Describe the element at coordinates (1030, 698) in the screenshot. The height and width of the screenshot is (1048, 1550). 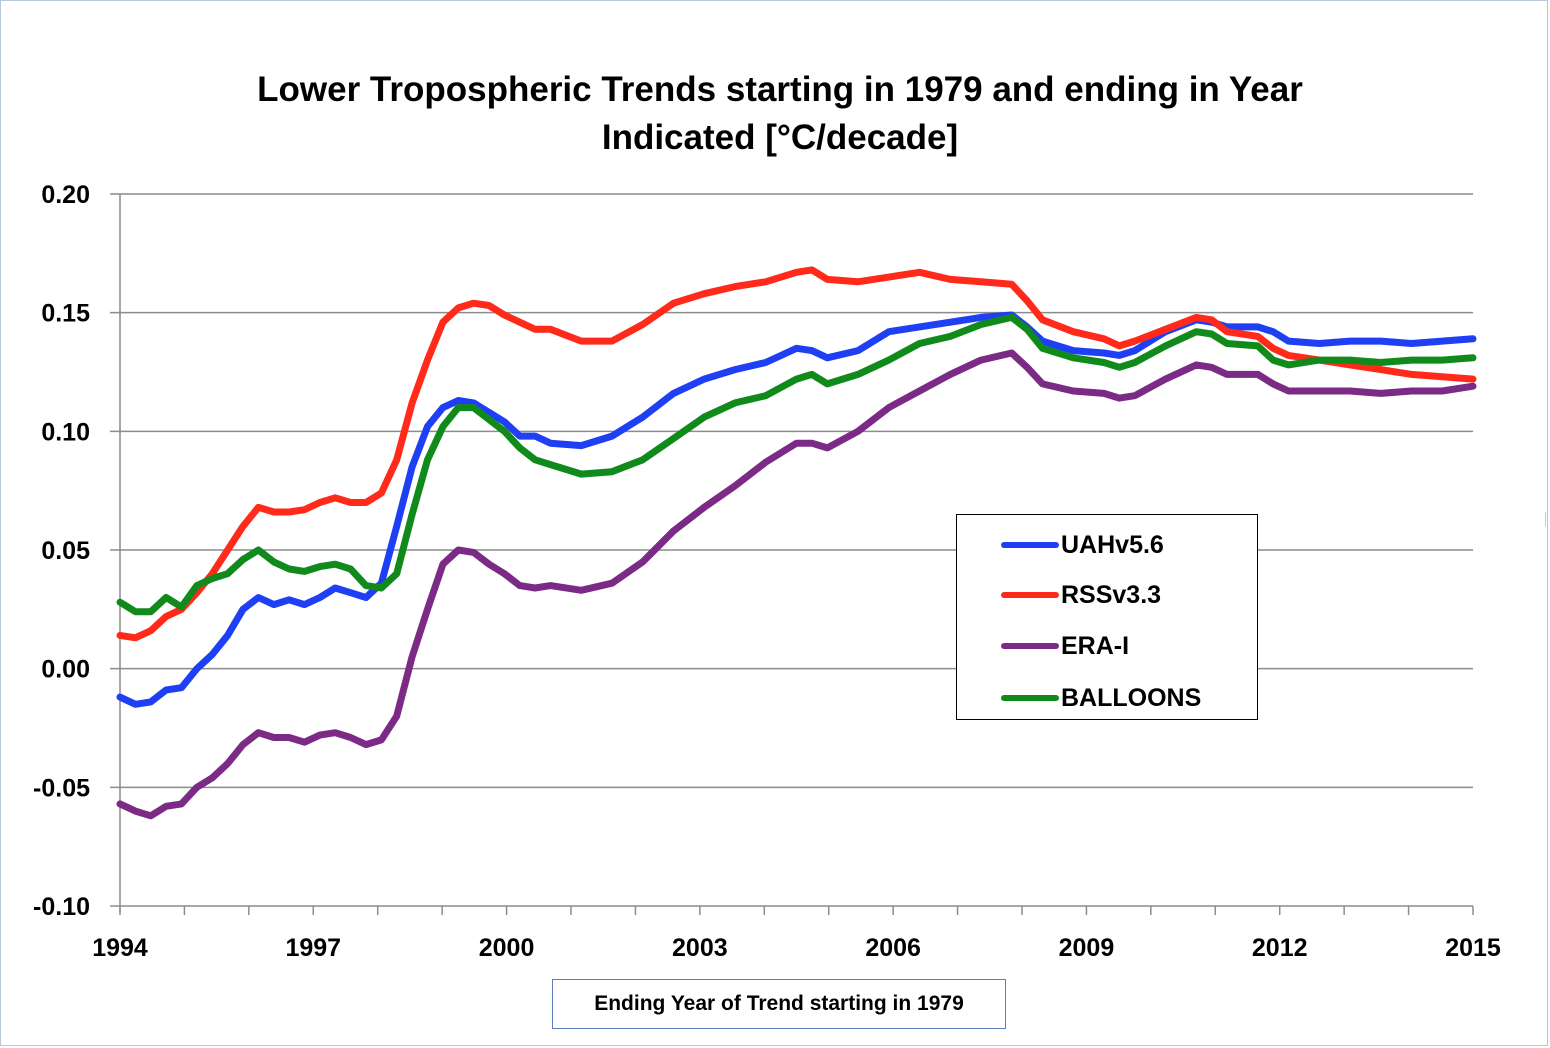
I see `legend-swatch-balloons` at that location.